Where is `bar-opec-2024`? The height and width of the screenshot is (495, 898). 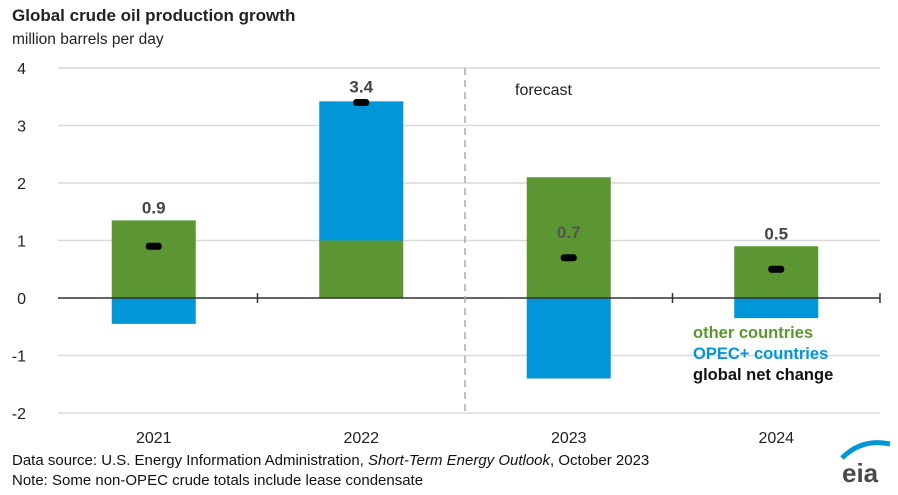 bar-opec-2024 is located at coordinates (776, 308).